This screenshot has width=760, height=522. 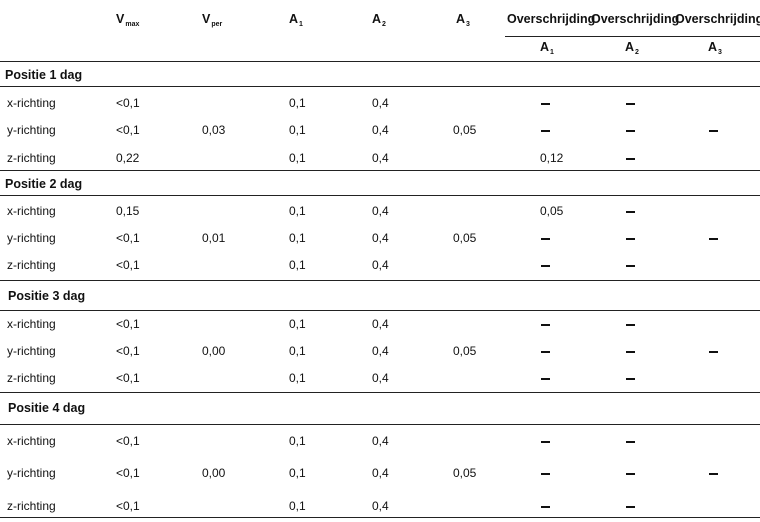 What do you see at coordinates (552, 211) in the screenshot?
I see `cell-exceedance-o1: 0,05` at bounding box center [552, 211].